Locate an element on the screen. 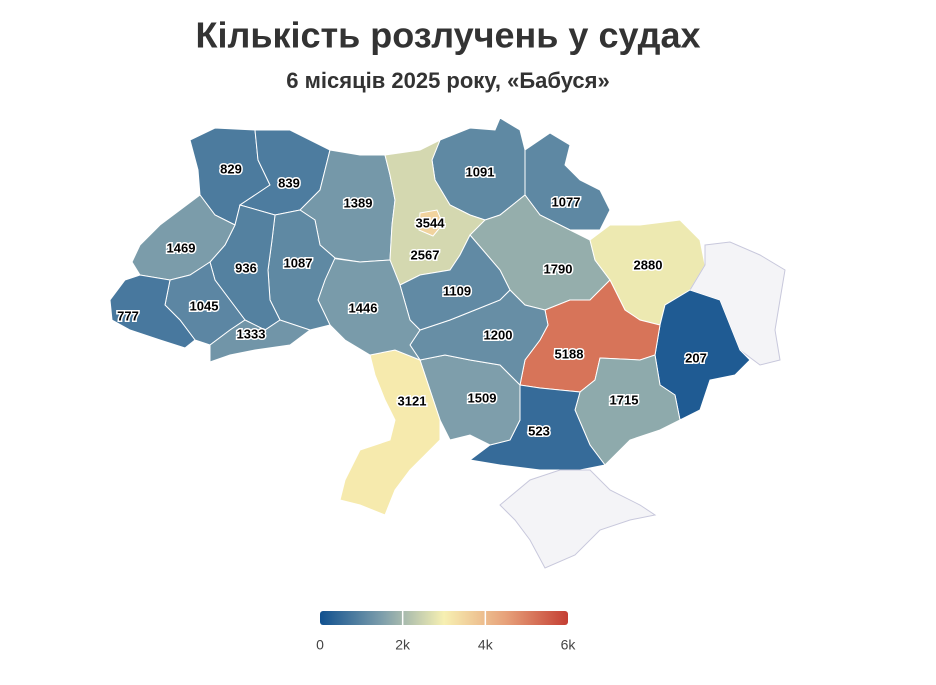 This screenshot has height=685, width=936. value-label: 1087 is located at coordinates (298, 262).